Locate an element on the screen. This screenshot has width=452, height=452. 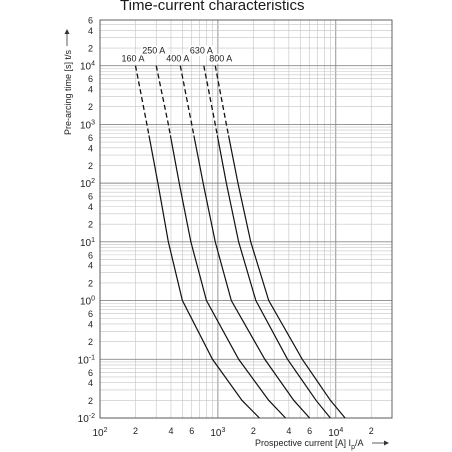
series-label: 630 A is located at coordinates (201, 51).